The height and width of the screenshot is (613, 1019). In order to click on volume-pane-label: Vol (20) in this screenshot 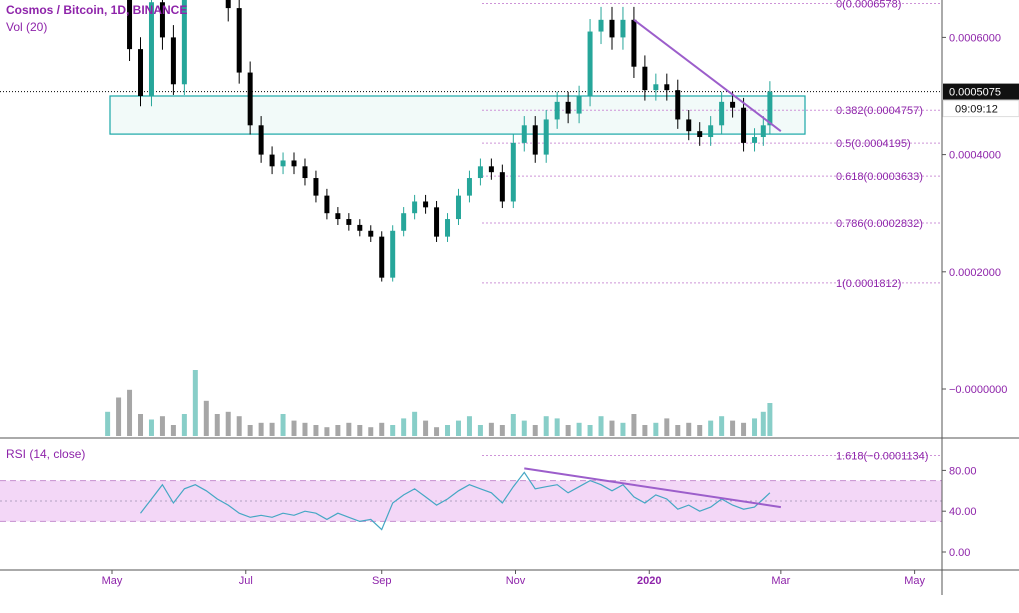, I will do `click(27, 27)`.